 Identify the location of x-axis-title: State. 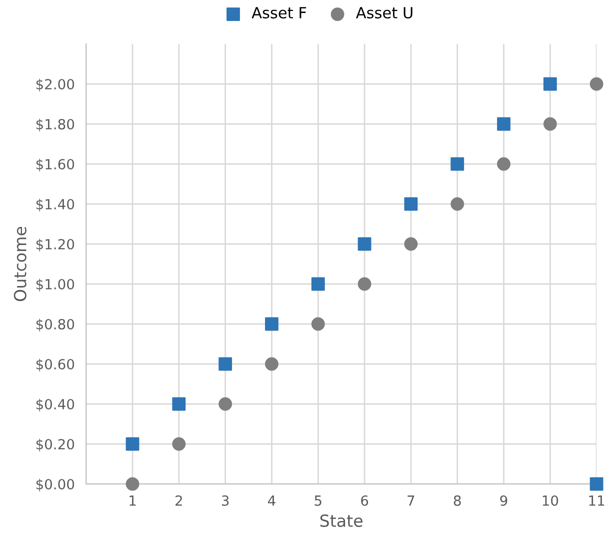
(341, 521).